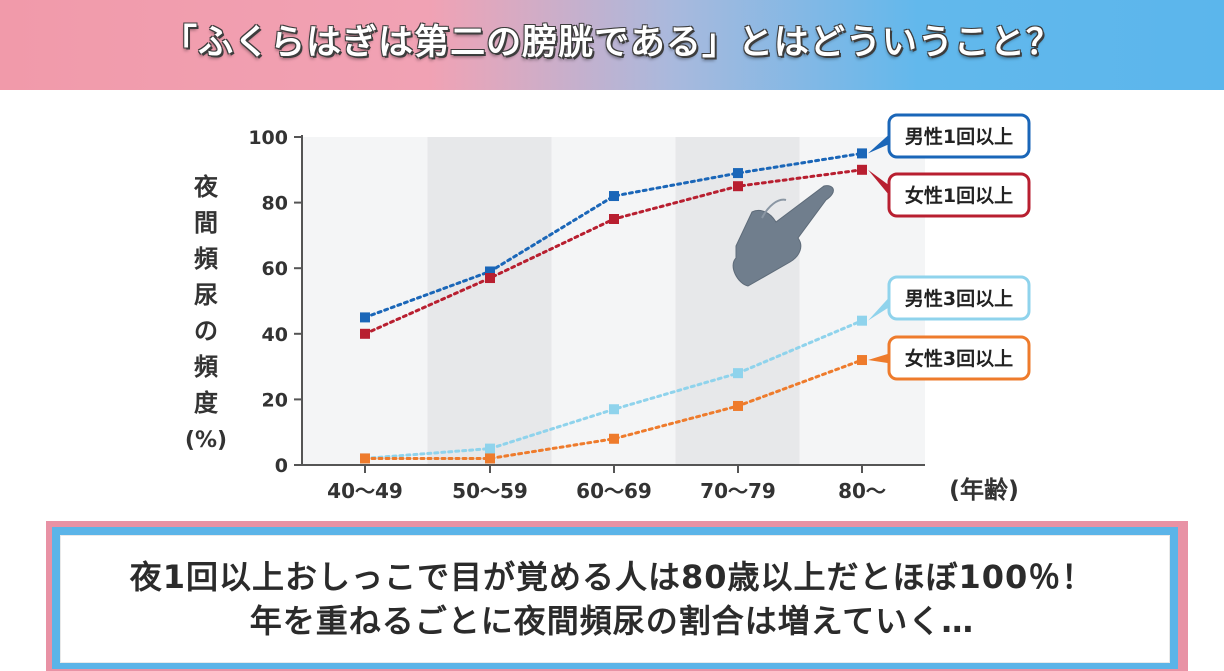 This screenshot has width=1224, height=671. I want to click on caption-line-1: 夜1回以上おしっこで目が覚める人は80歳以上だとほぼ100％！, so click(612, 577).